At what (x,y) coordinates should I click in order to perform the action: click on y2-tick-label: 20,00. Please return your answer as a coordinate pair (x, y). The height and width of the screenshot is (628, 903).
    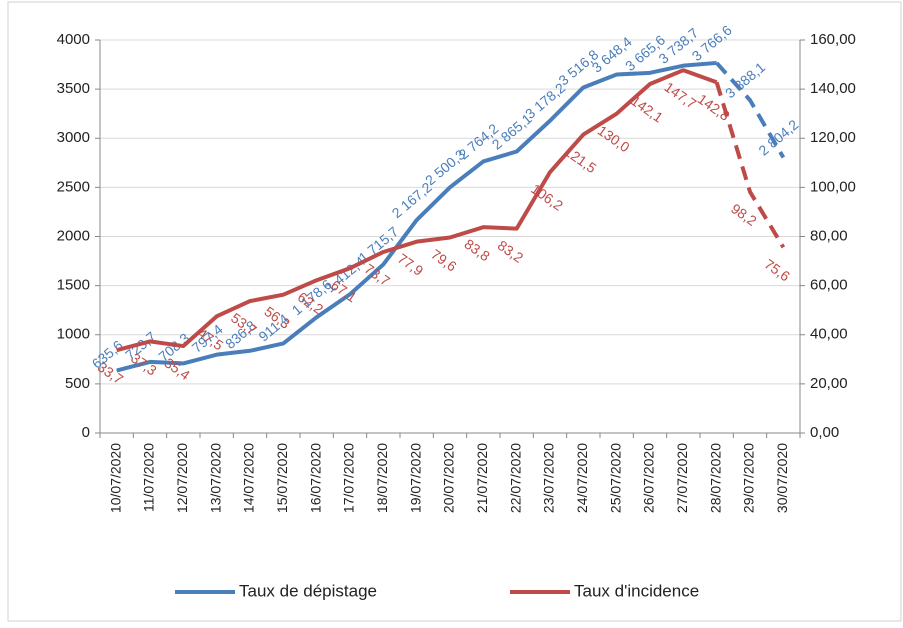
    Looking at the image, I should click on (829, 383).